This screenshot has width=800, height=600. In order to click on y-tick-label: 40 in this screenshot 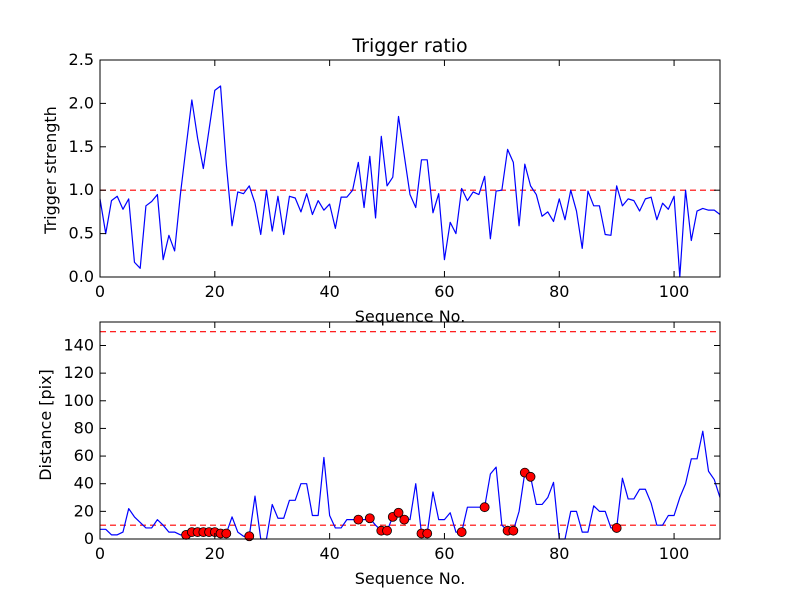, I will do `click(84, 483)`.